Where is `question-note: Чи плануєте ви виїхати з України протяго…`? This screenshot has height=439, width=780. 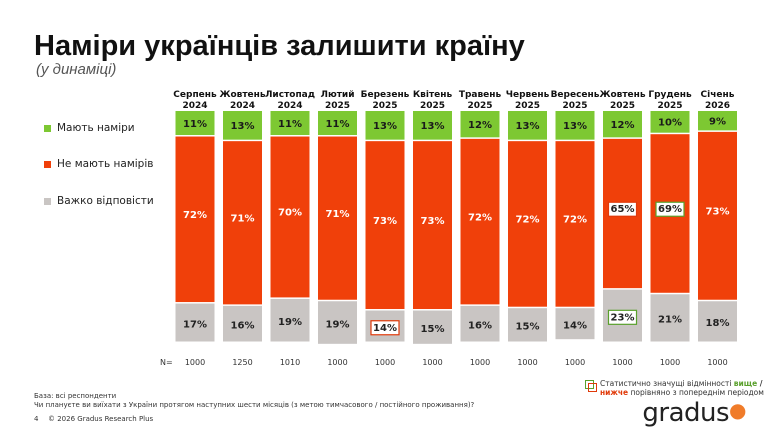 question-note: Чи плануєте ви виїхати з України протяго… is located at coordinates (254, 405).